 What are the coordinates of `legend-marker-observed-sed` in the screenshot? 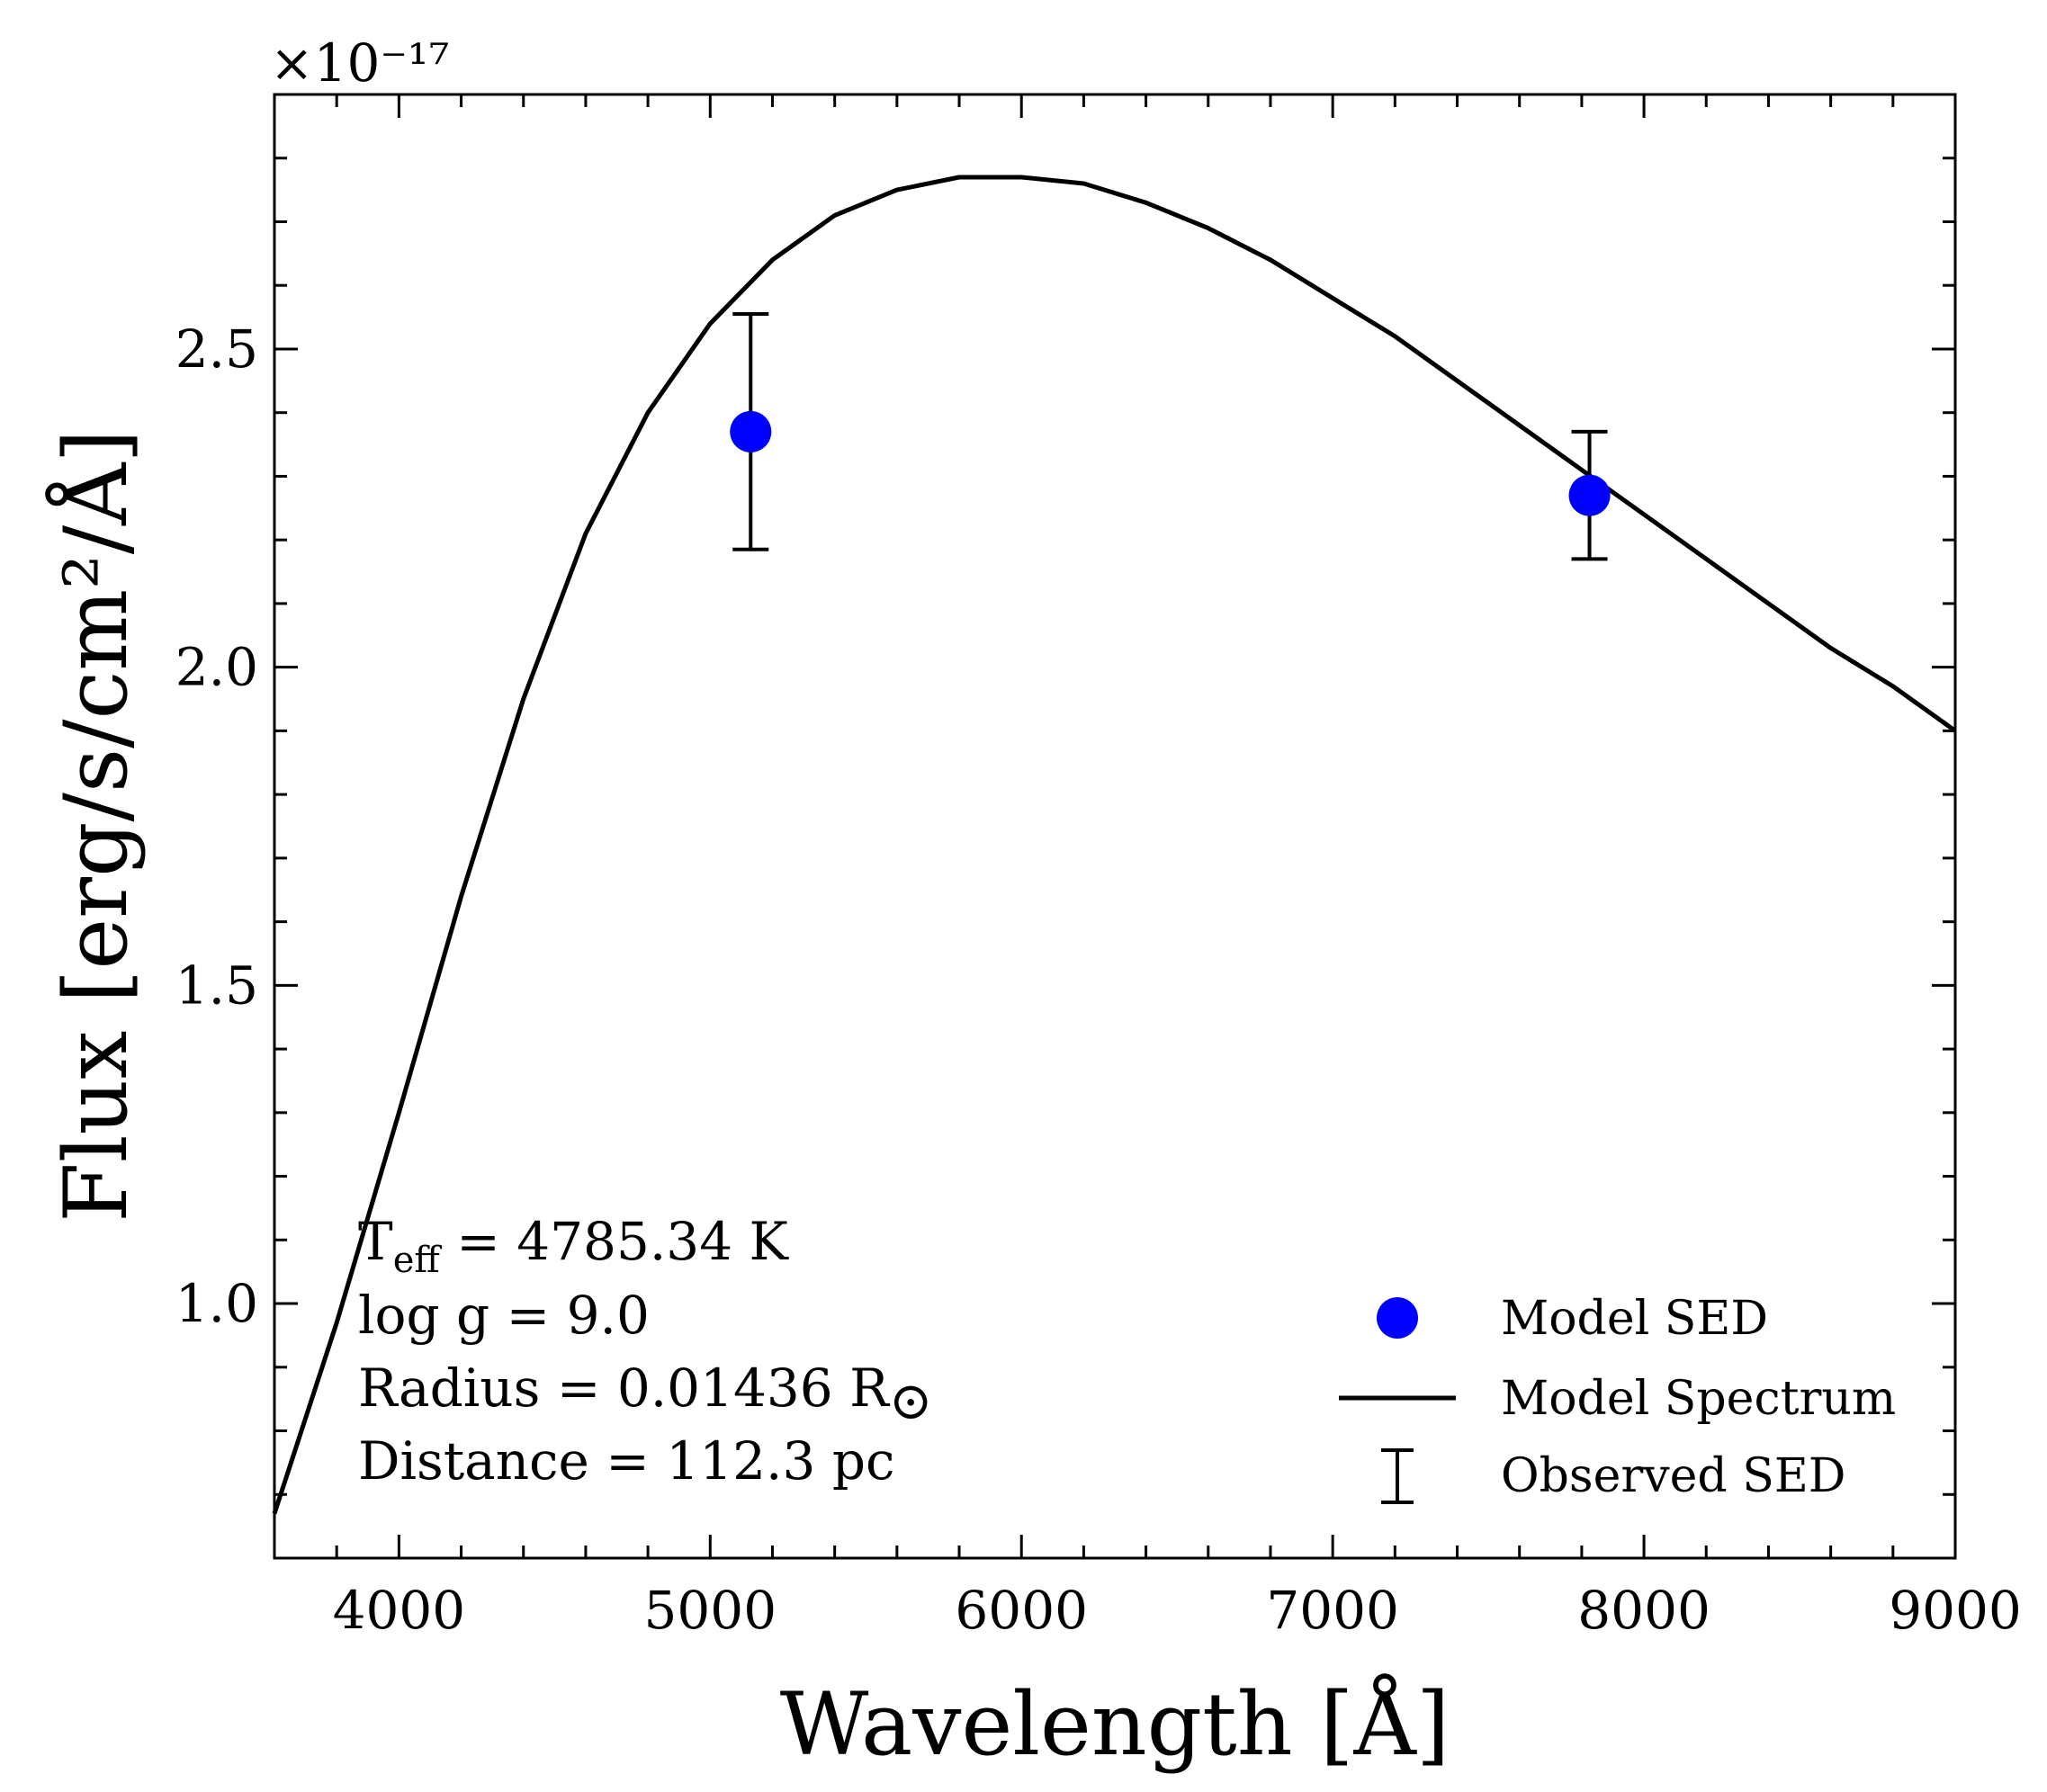 It's located at (1398, 1476).